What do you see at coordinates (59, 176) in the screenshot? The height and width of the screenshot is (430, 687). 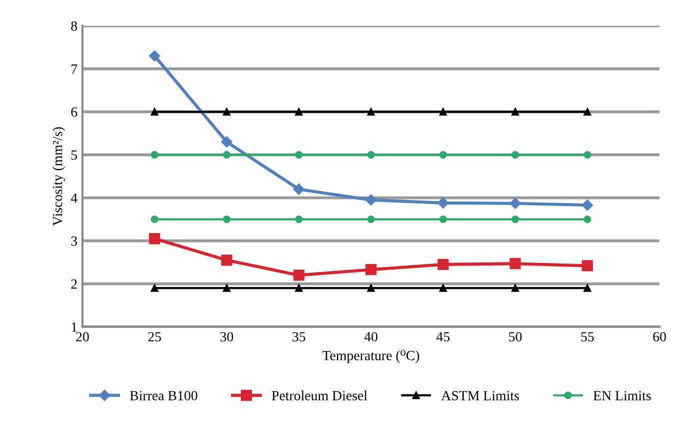 I see `y-axis-title: Viscosity (mm²/s)` at bounding box center [59, 176].